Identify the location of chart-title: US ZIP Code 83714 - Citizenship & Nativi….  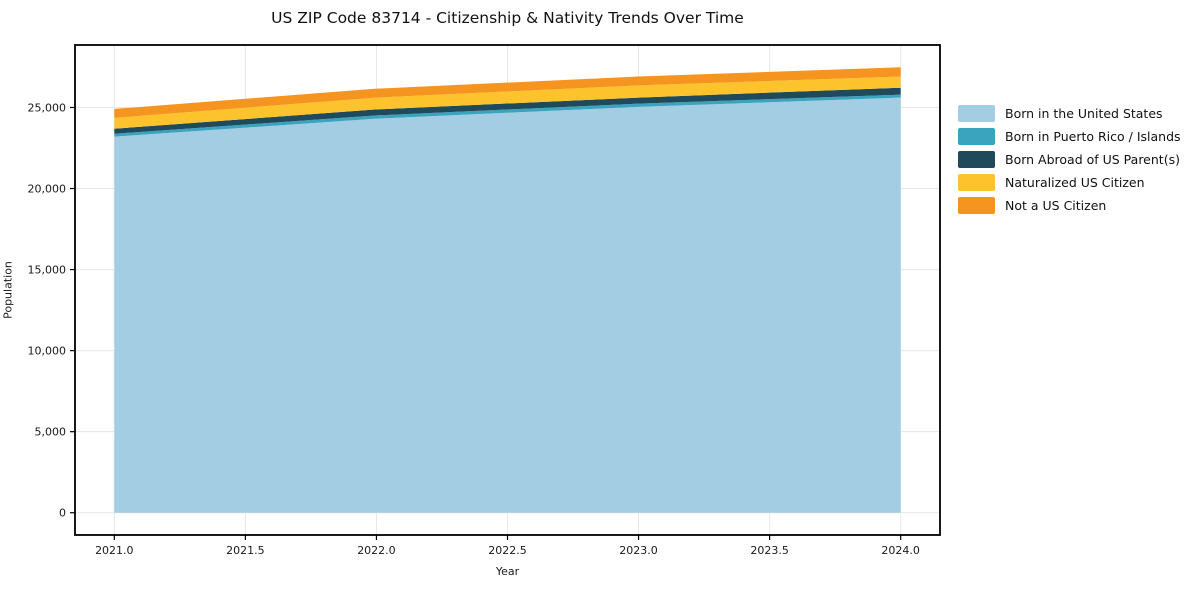
(507, 18).